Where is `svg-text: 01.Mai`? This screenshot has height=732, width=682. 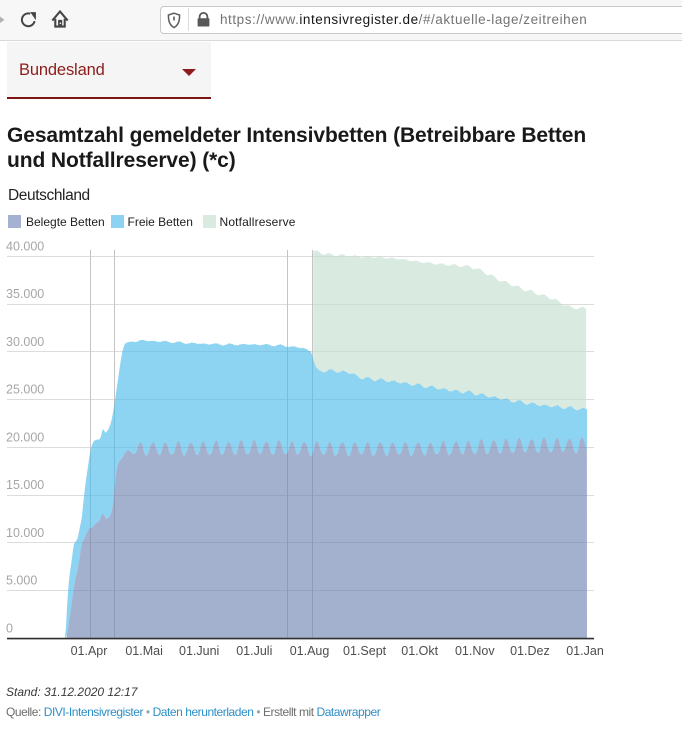 svg-text: 01.Mai is located at coordinates (144, 651).